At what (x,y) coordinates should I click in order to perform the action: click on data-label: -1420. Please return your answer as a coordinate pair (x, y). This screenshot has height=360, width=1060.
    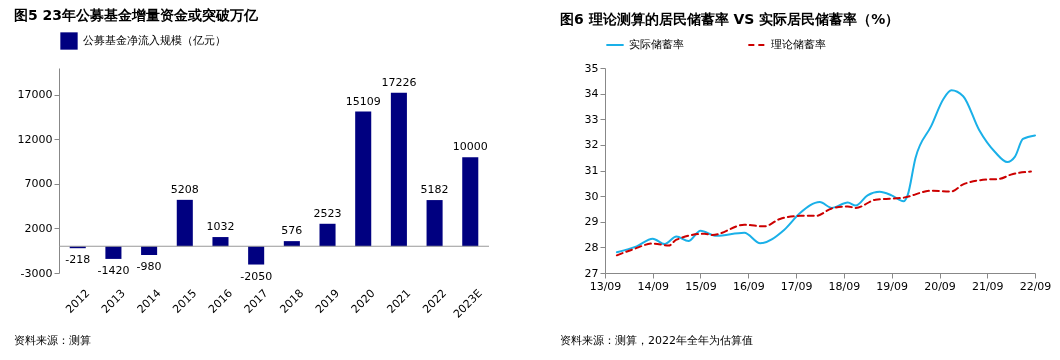
    Looking at the image, I should click on (113, 270).